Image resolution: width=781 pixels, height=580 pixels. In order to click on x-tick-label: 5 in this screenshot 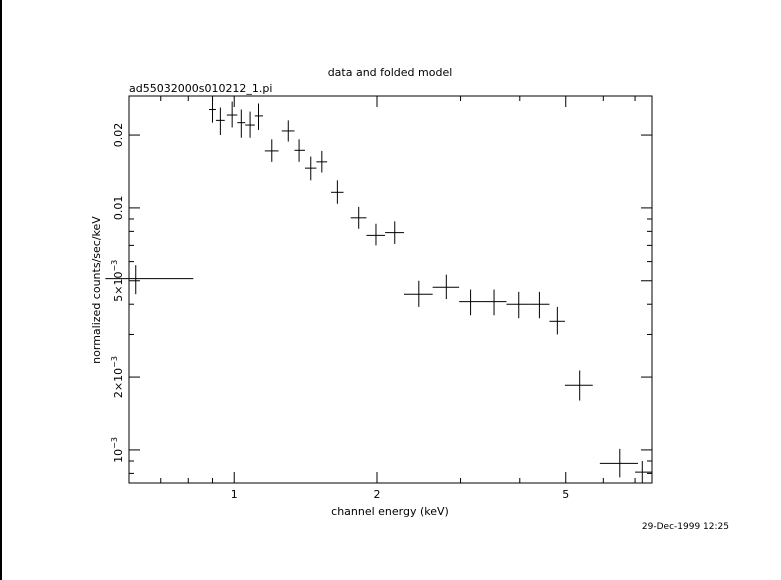, I will do `click(565, 494)`.